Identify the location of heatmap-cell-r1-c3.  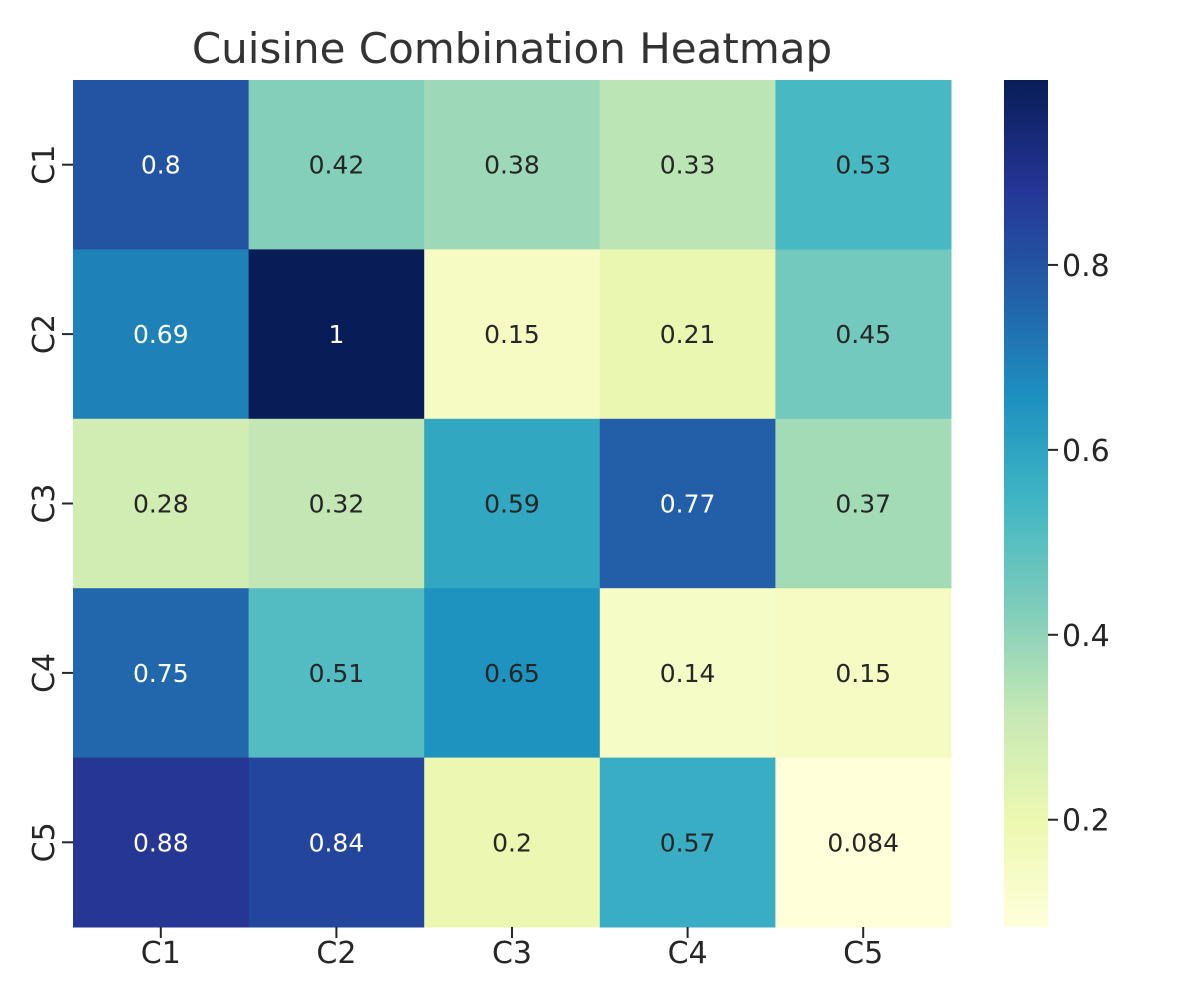
(512, 165).